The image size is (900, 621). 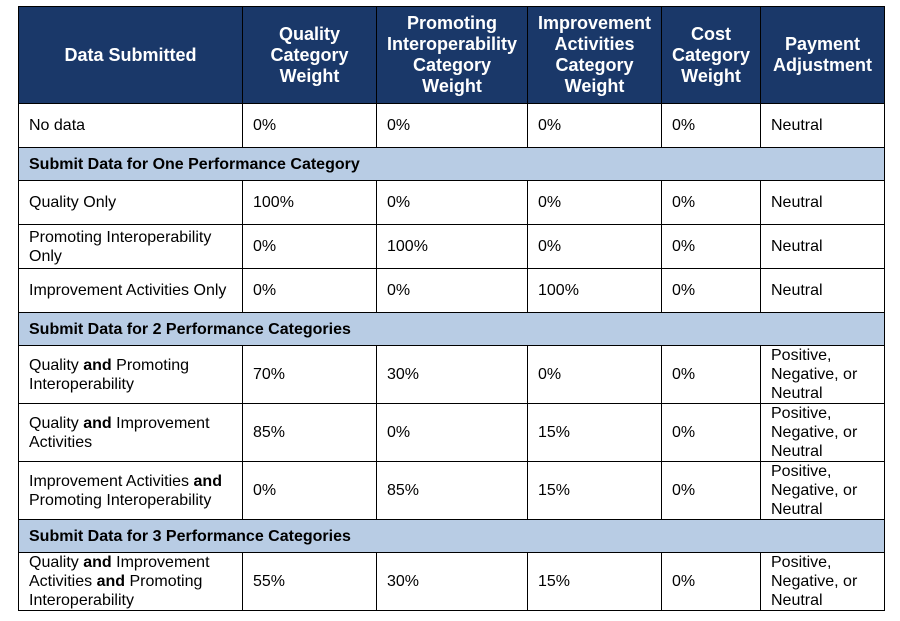 I want to click on cell-quality: 70%, so click(x=309, y=374).